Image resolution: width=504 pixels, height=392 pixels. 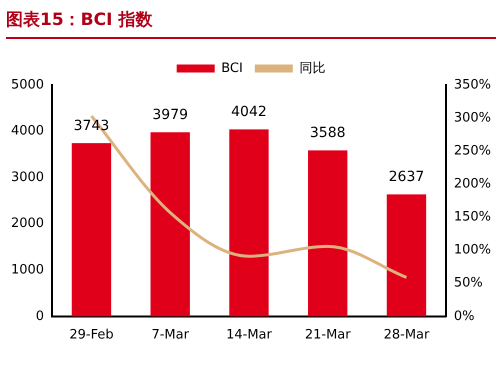 I want to click on x-tick-label: 28-Mar, so click(x=407, y=335).